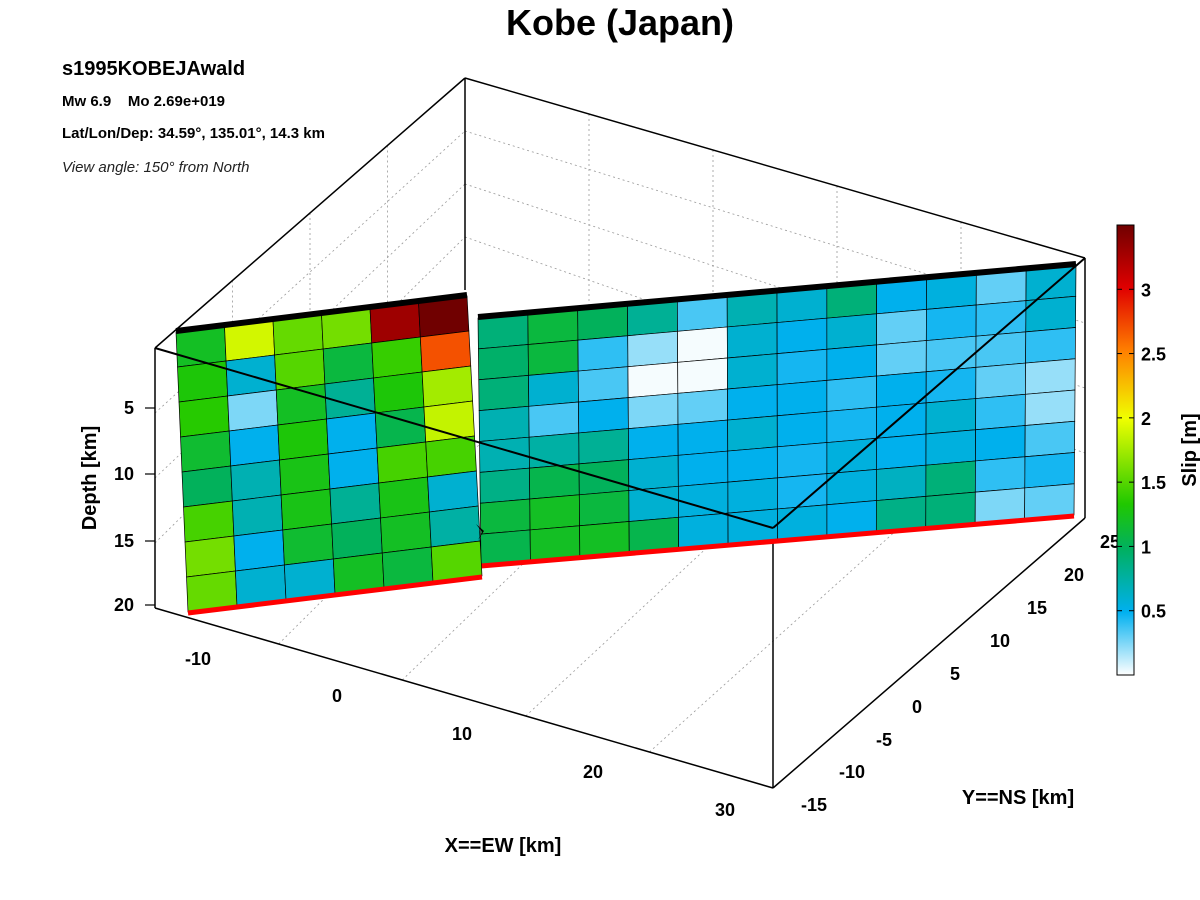 The image size is (1200, 900). Describe the element at coordinates (1146, 290) in the screenshot. I see `colorbar-tick-label: 3` at that location.